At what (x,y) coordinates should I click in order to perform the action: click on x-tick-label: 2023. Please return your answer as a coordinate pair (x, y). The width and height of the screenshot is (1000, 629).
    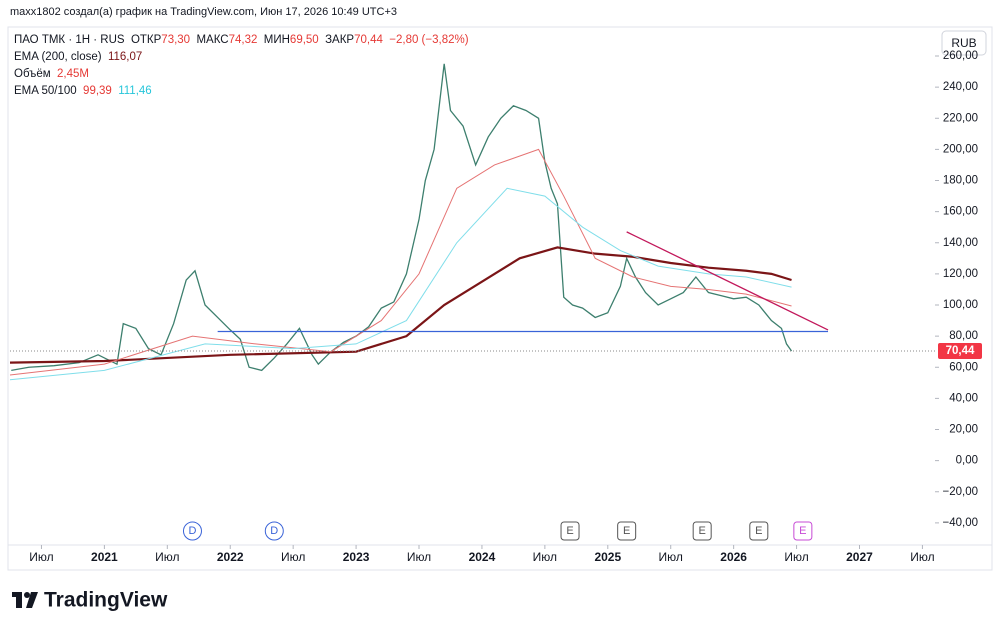
    Looking at the image, I should click on (356, 557).